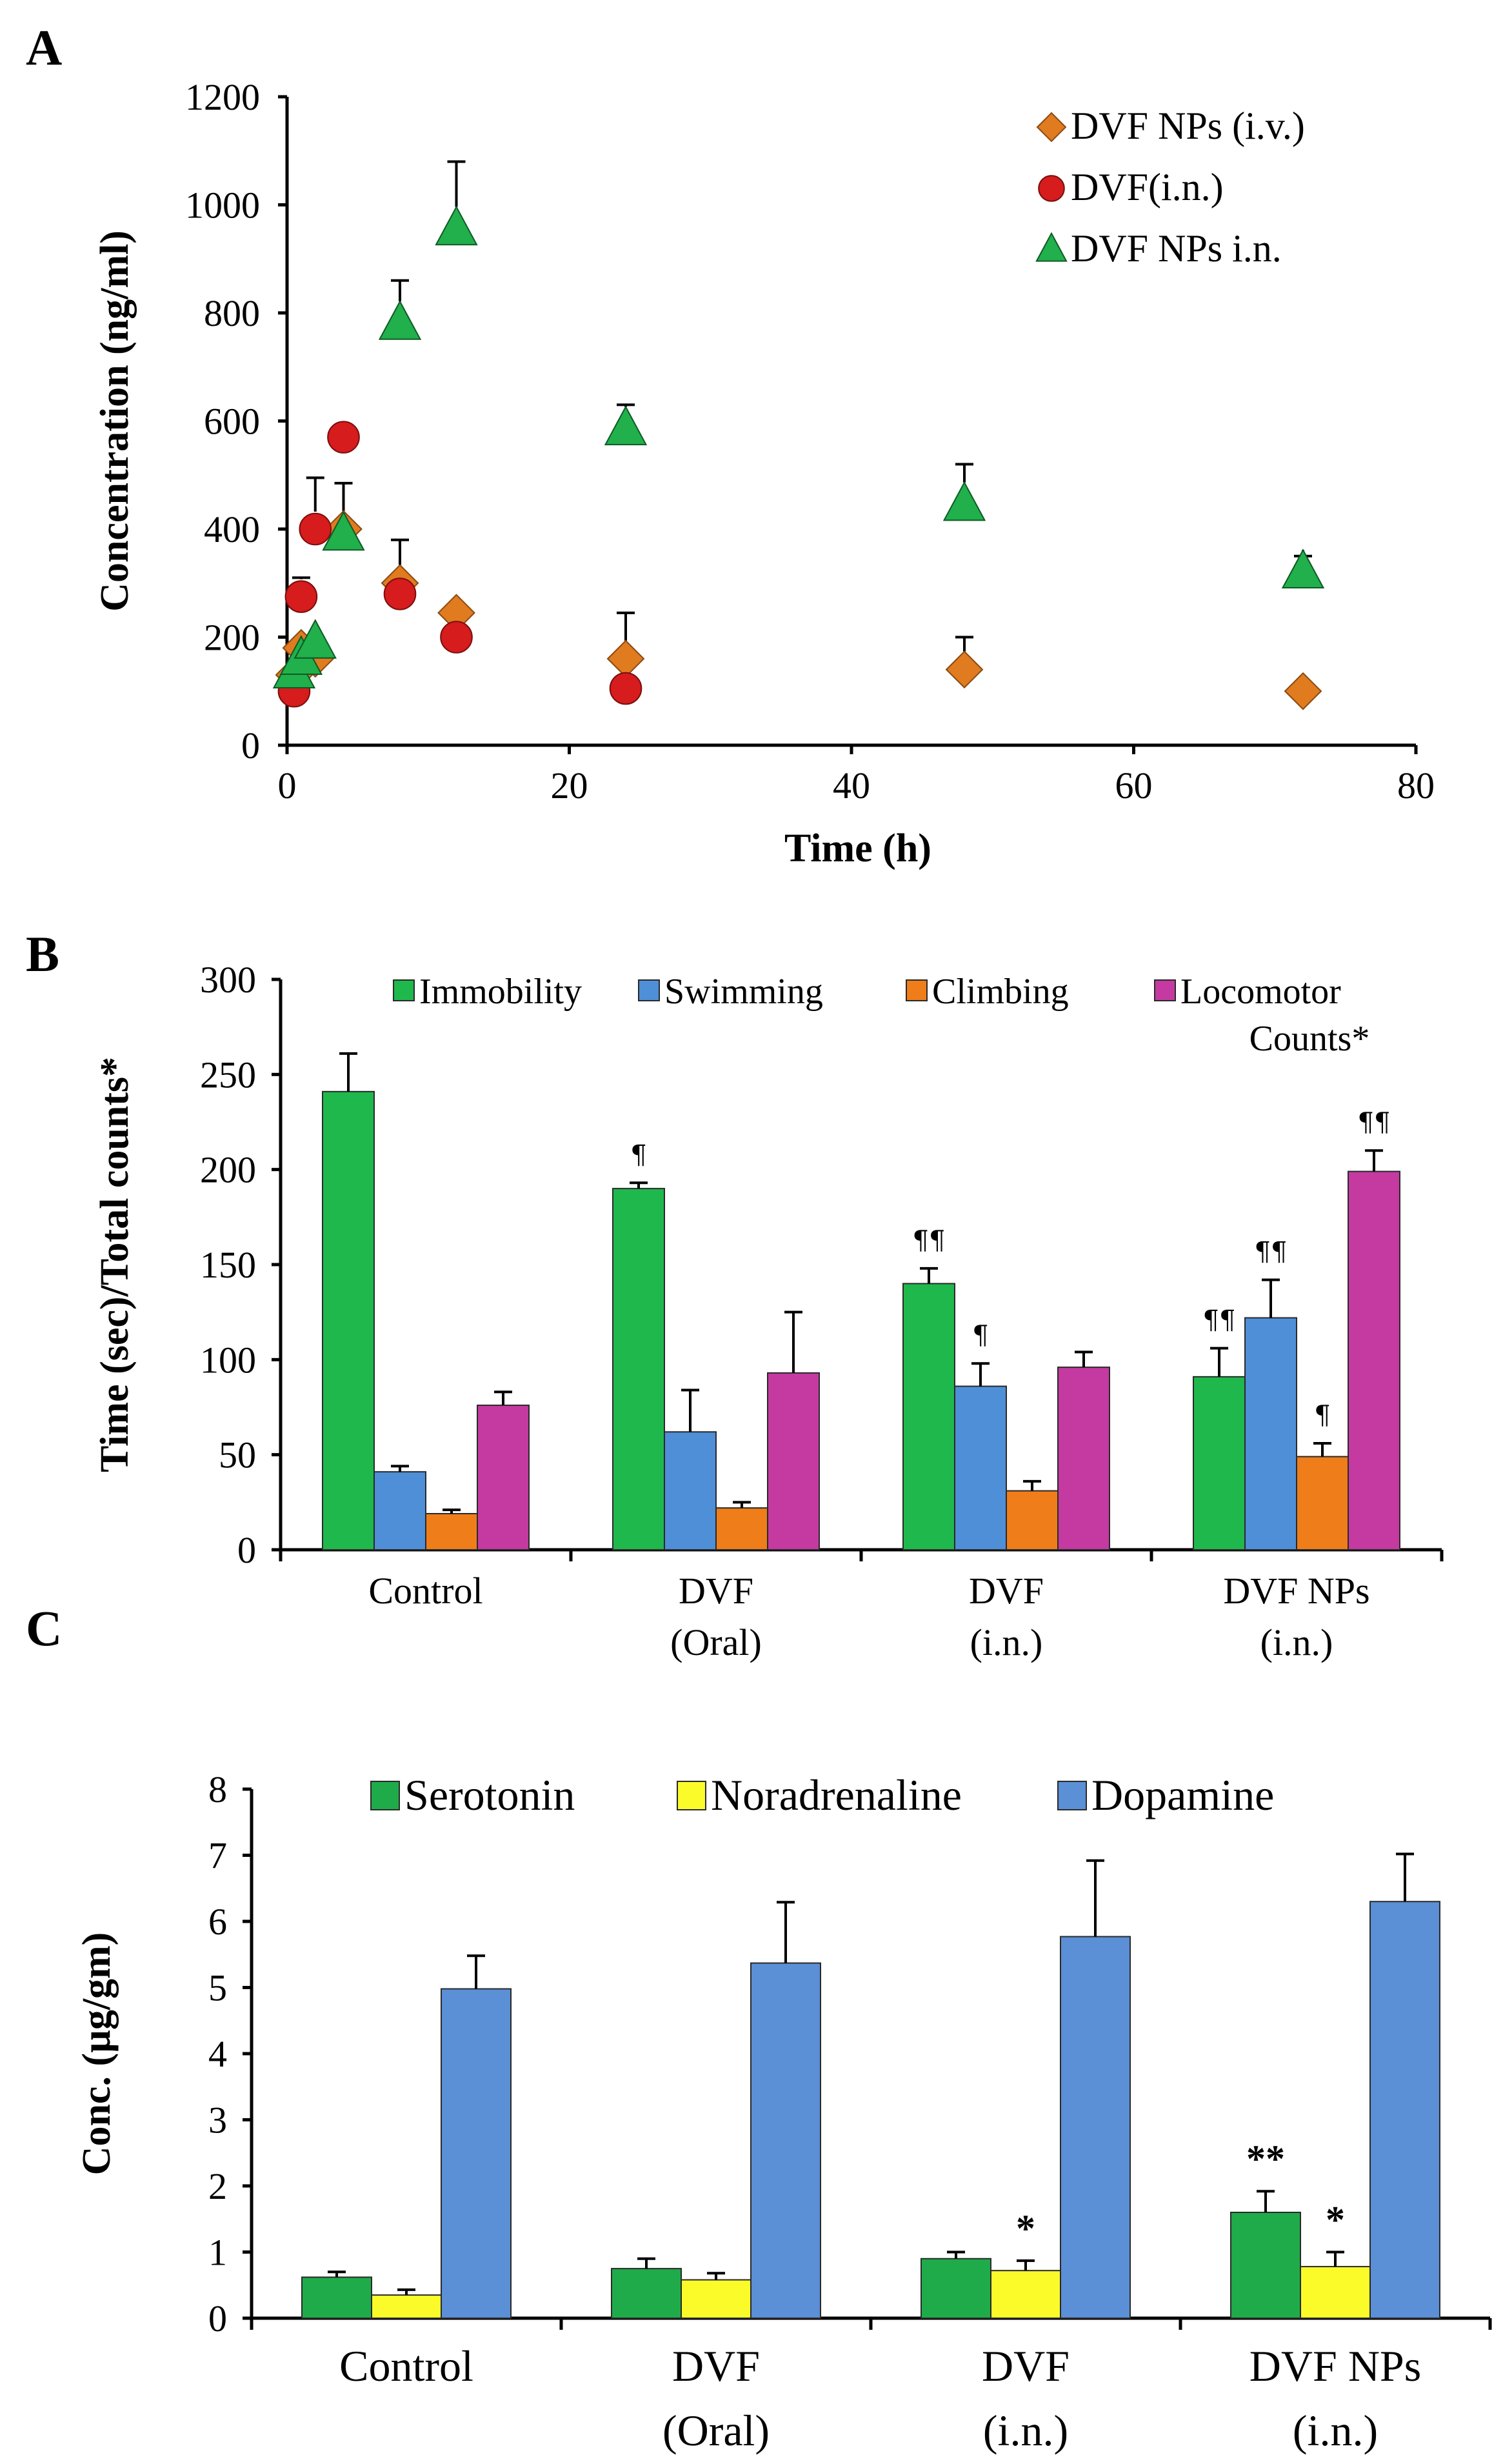 This screenshot has width=1503, height=2464. I want to click on legend-marker-dvf-nps-i-v, so click(1051, 127).